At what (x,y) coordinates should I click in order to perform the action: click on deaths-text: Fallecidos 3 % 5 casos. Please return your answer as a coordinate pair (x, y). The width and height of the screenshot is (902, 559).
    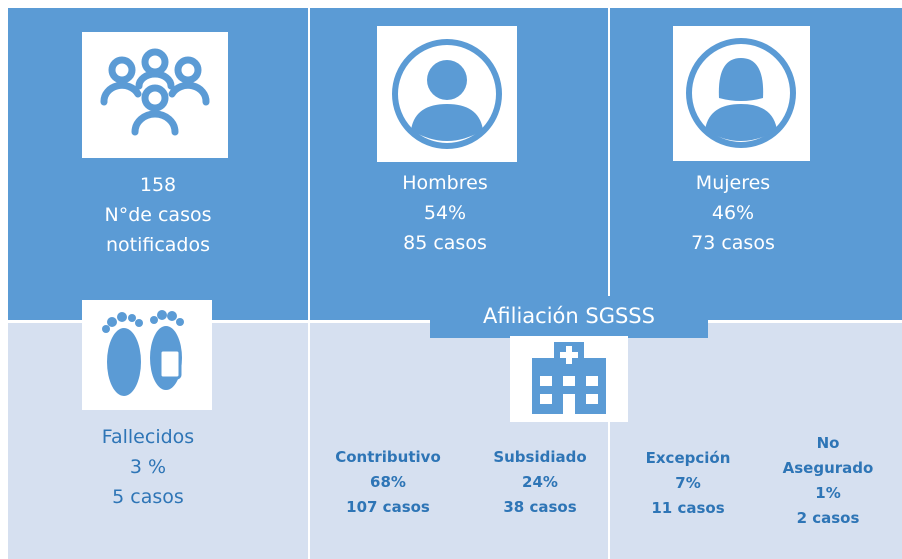
    Looking at the image, I should click on (148, 467).